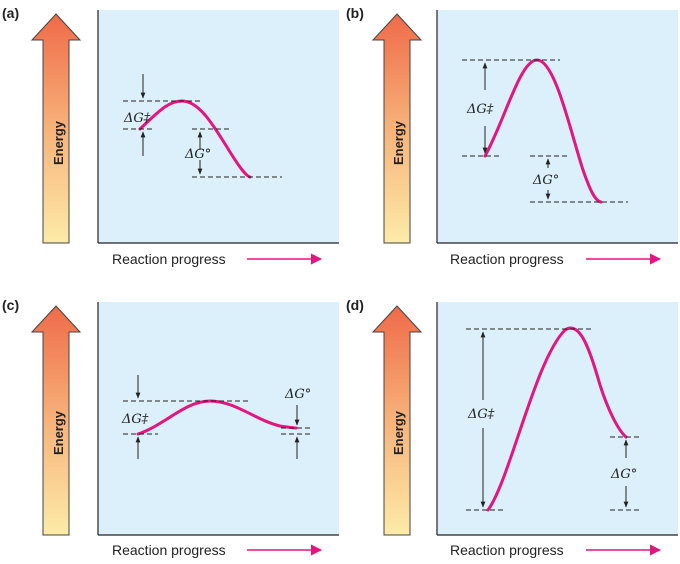 The image size is (680, 564). Describe the element at coordinates (10, 13) in the screenshot. I see `panel-letter: (a)` at that location.